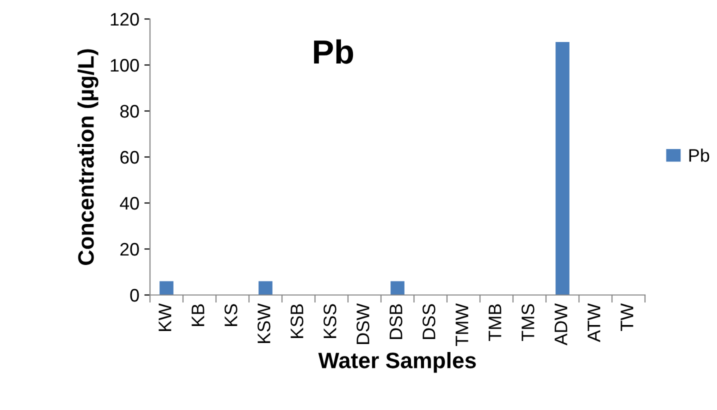 The width and height of the screenshot is (717, 410). I want to click on x-tick-label: TMS, so click(528, 323).